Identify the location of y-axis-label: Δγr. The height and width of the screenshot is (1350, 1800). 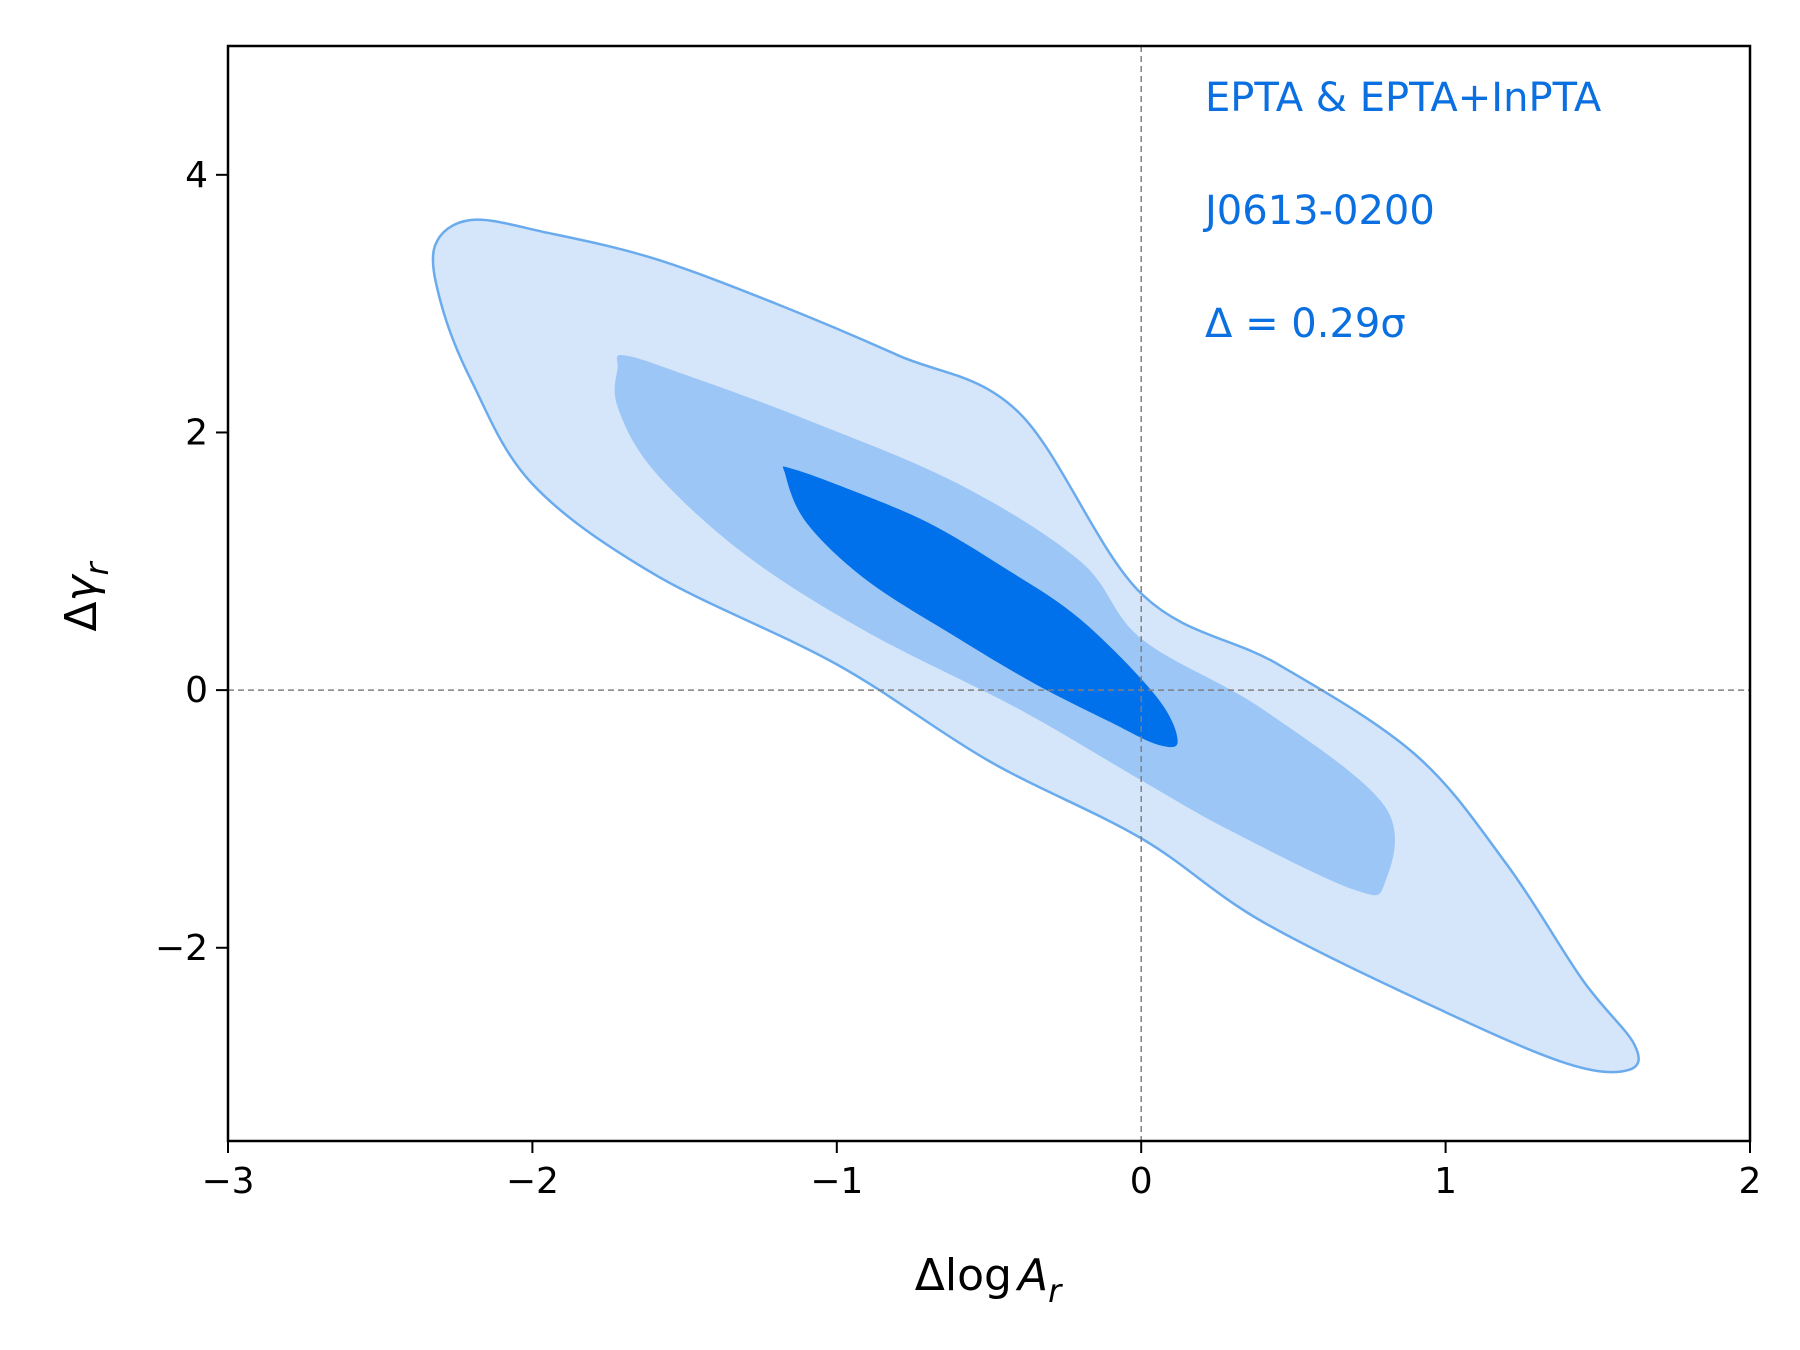
(86, 596).